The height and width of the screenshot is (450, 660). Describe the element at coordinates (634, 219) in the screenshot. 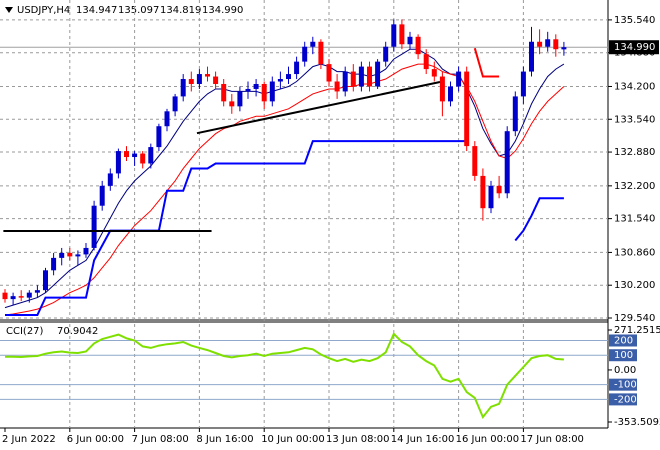

I see `y-tick-label: 131.540` at that location.